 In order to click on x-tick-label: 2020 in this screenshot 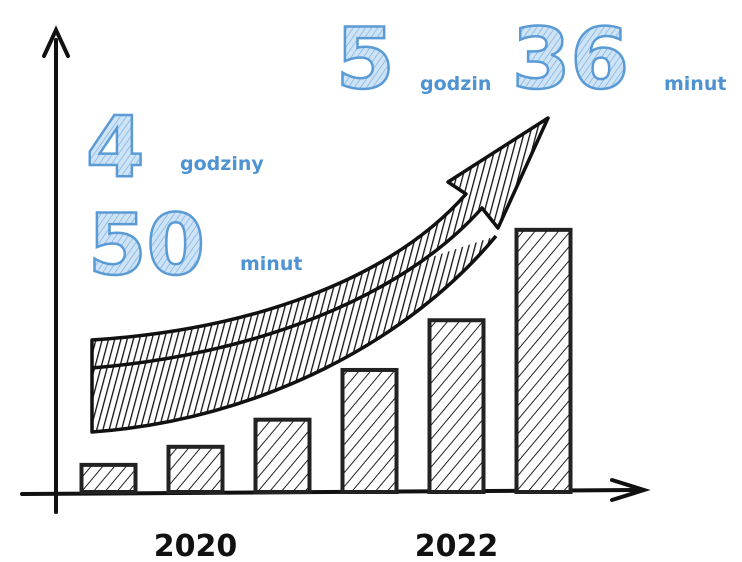, I will do `click(196, 545)`.